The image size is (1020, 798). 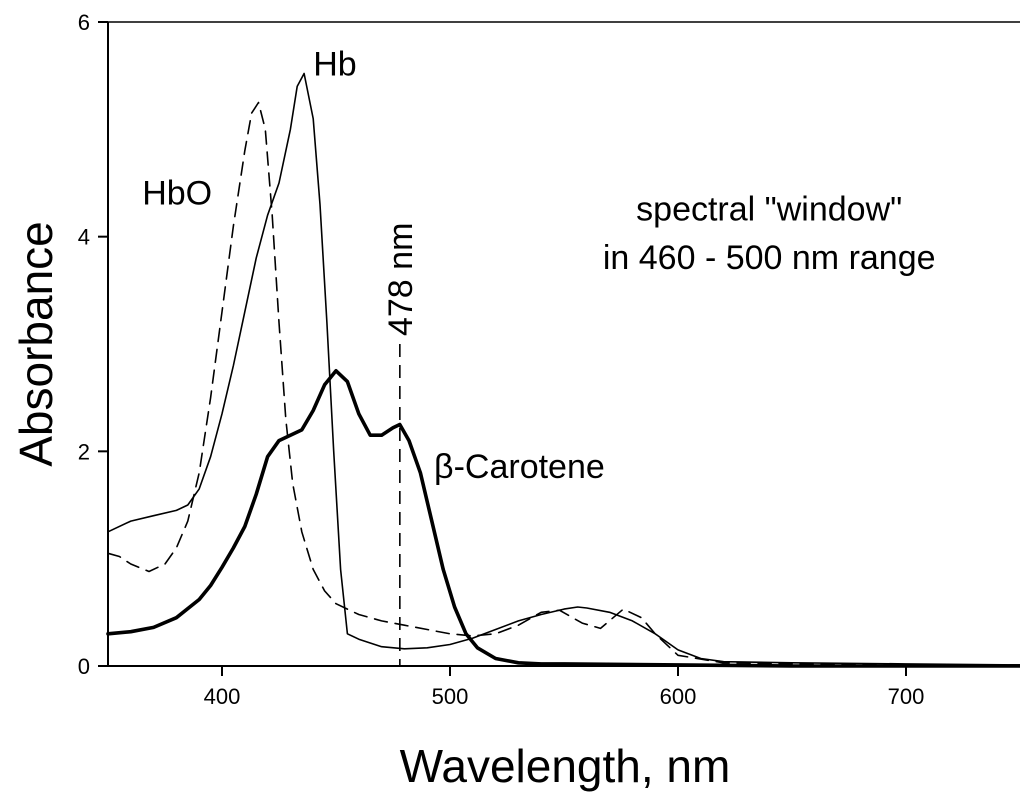 What do you see at coordinates (519, 467) in the screenshot?
I see `annotation-label-2: β-Carotene` at bounding box center [519, 467].